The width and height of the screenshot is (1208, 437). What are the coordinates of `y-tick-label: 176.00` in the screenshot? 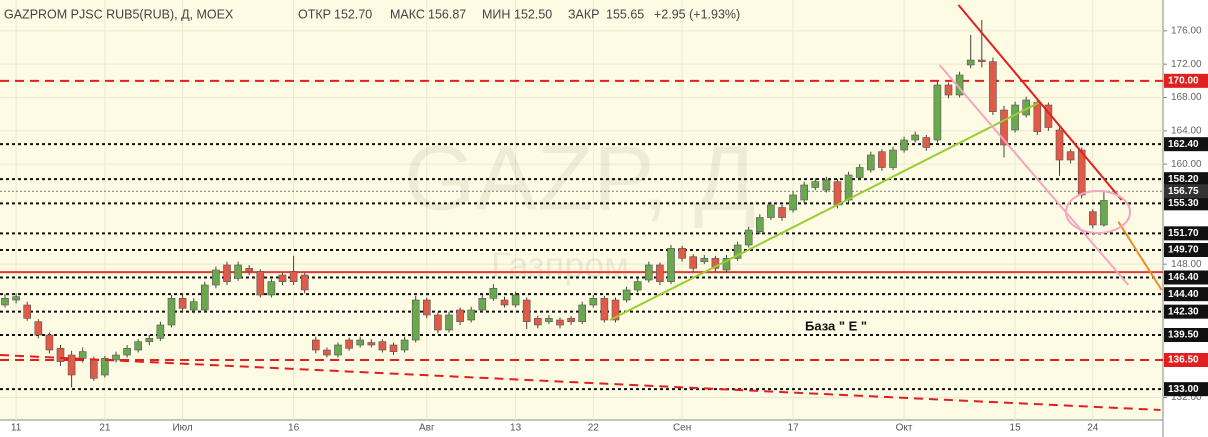 It's located at (1186, 30).